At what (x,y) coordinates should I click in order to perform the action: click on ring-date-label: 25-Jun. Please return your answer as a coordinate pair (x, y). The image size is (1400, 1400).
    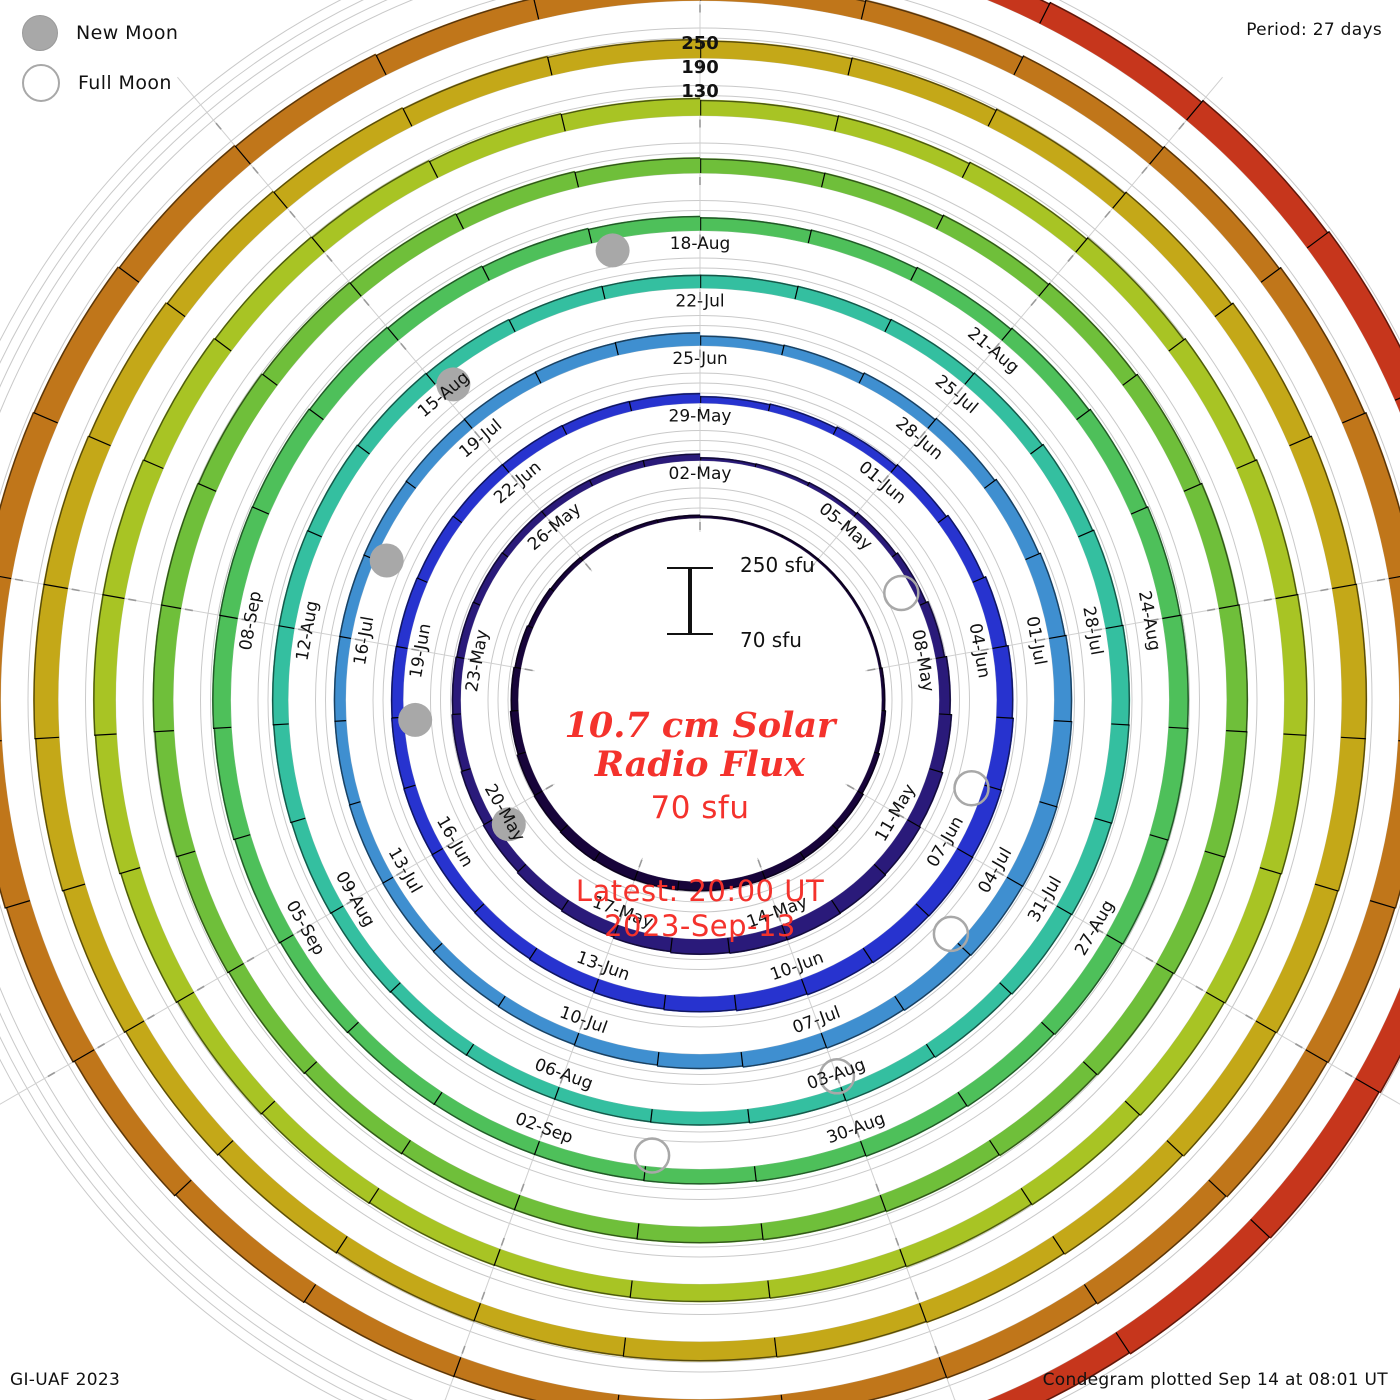
    Looking at the image, I should click on (699, 359).